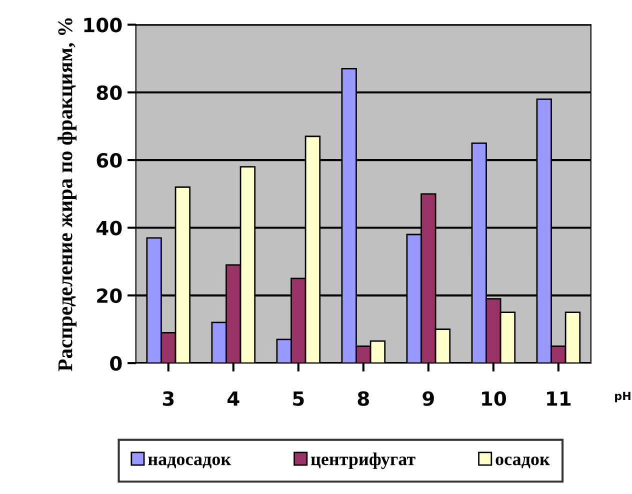 This screenshot has height=494, width=632. Describe the element at coordinates (363, 460) in the screenshot. I see `legend-label: центрифугат` at that location.